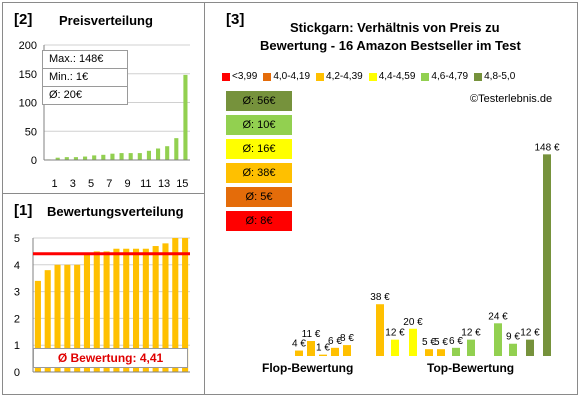 The image size is (580, 418). Describe the element at coordinates (259, 125) in the screenshot. I see `category-average-box: Ø: 10€` at that location.